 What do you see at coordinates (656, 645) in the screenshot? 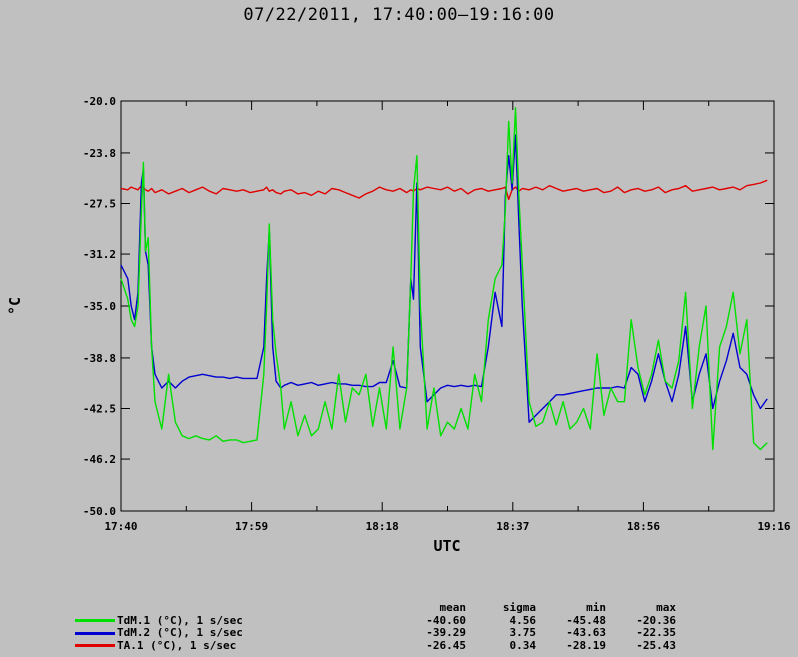
I see `stat-max-ta1: -25.43` at bounding box center [656, 645].